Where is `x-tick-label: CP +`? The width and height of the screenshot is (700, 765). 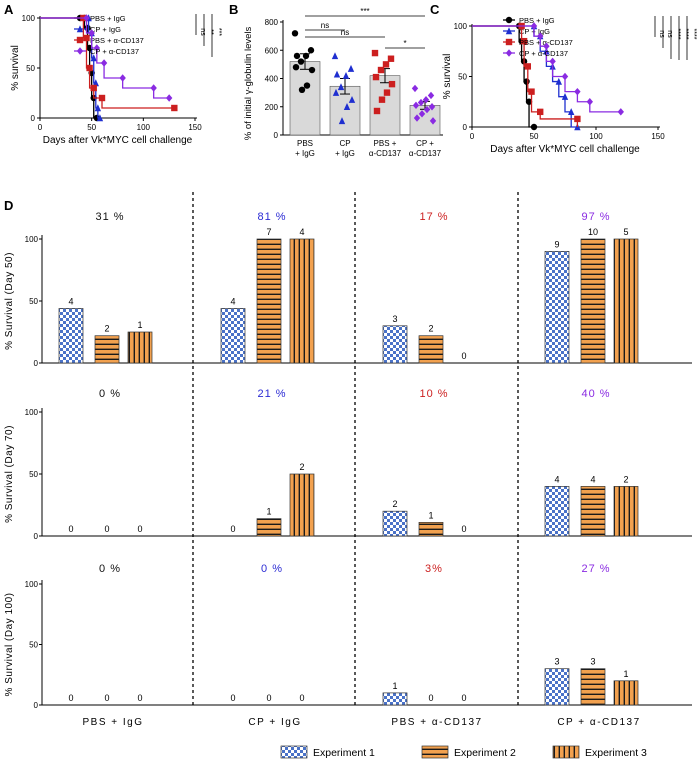
x-tick-label: CP + is located at coordinates (425, 143).